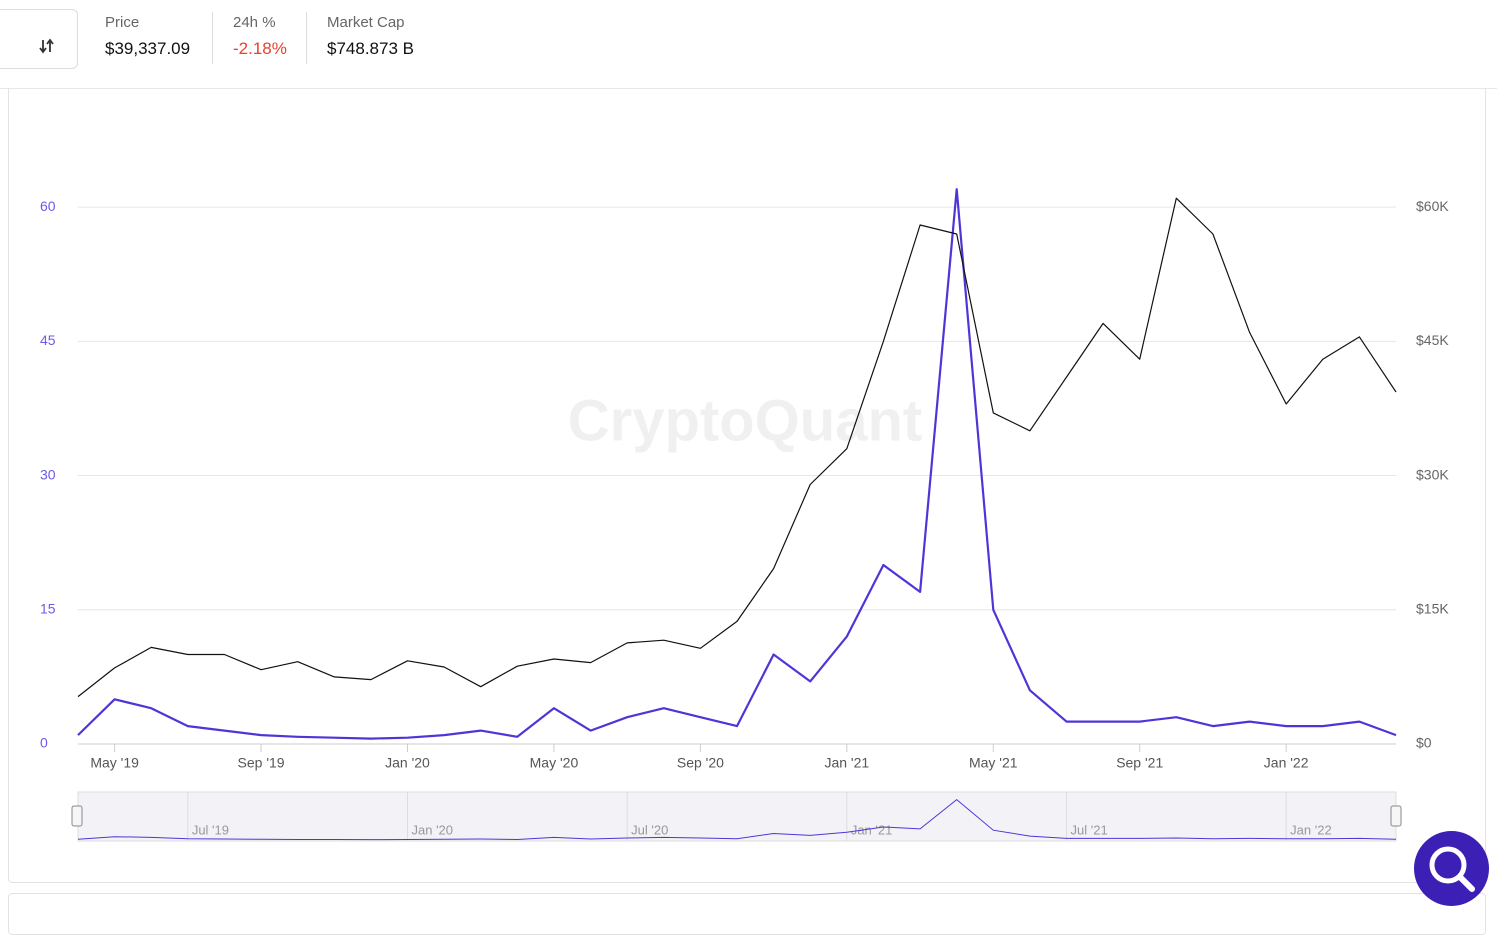 The height and width of the screenshot is (935, 1497). I want to click on y2-tick-label: $30K, so click(1432, 474).